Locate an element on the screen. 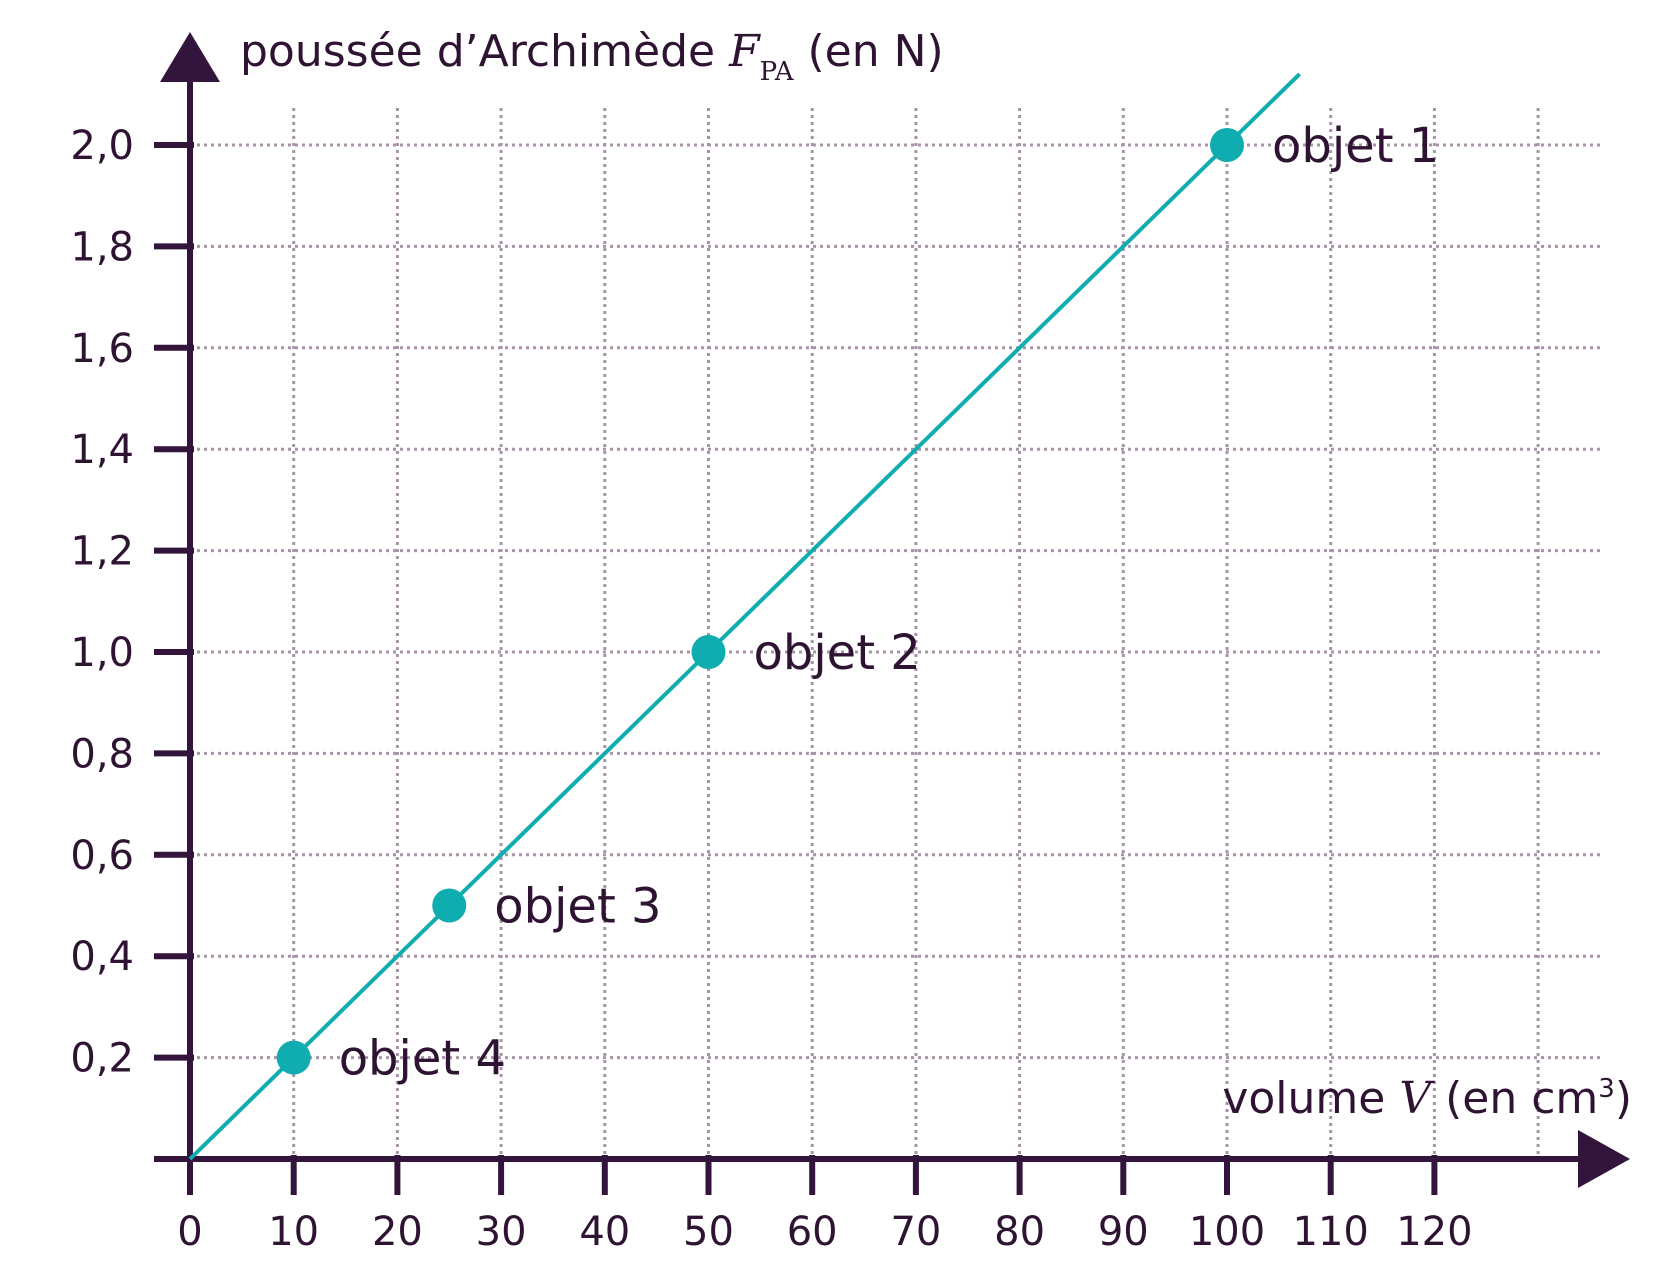  y-axis-title: poussée d’Archimède FPA (en N) is located at coordinates (592, 56).